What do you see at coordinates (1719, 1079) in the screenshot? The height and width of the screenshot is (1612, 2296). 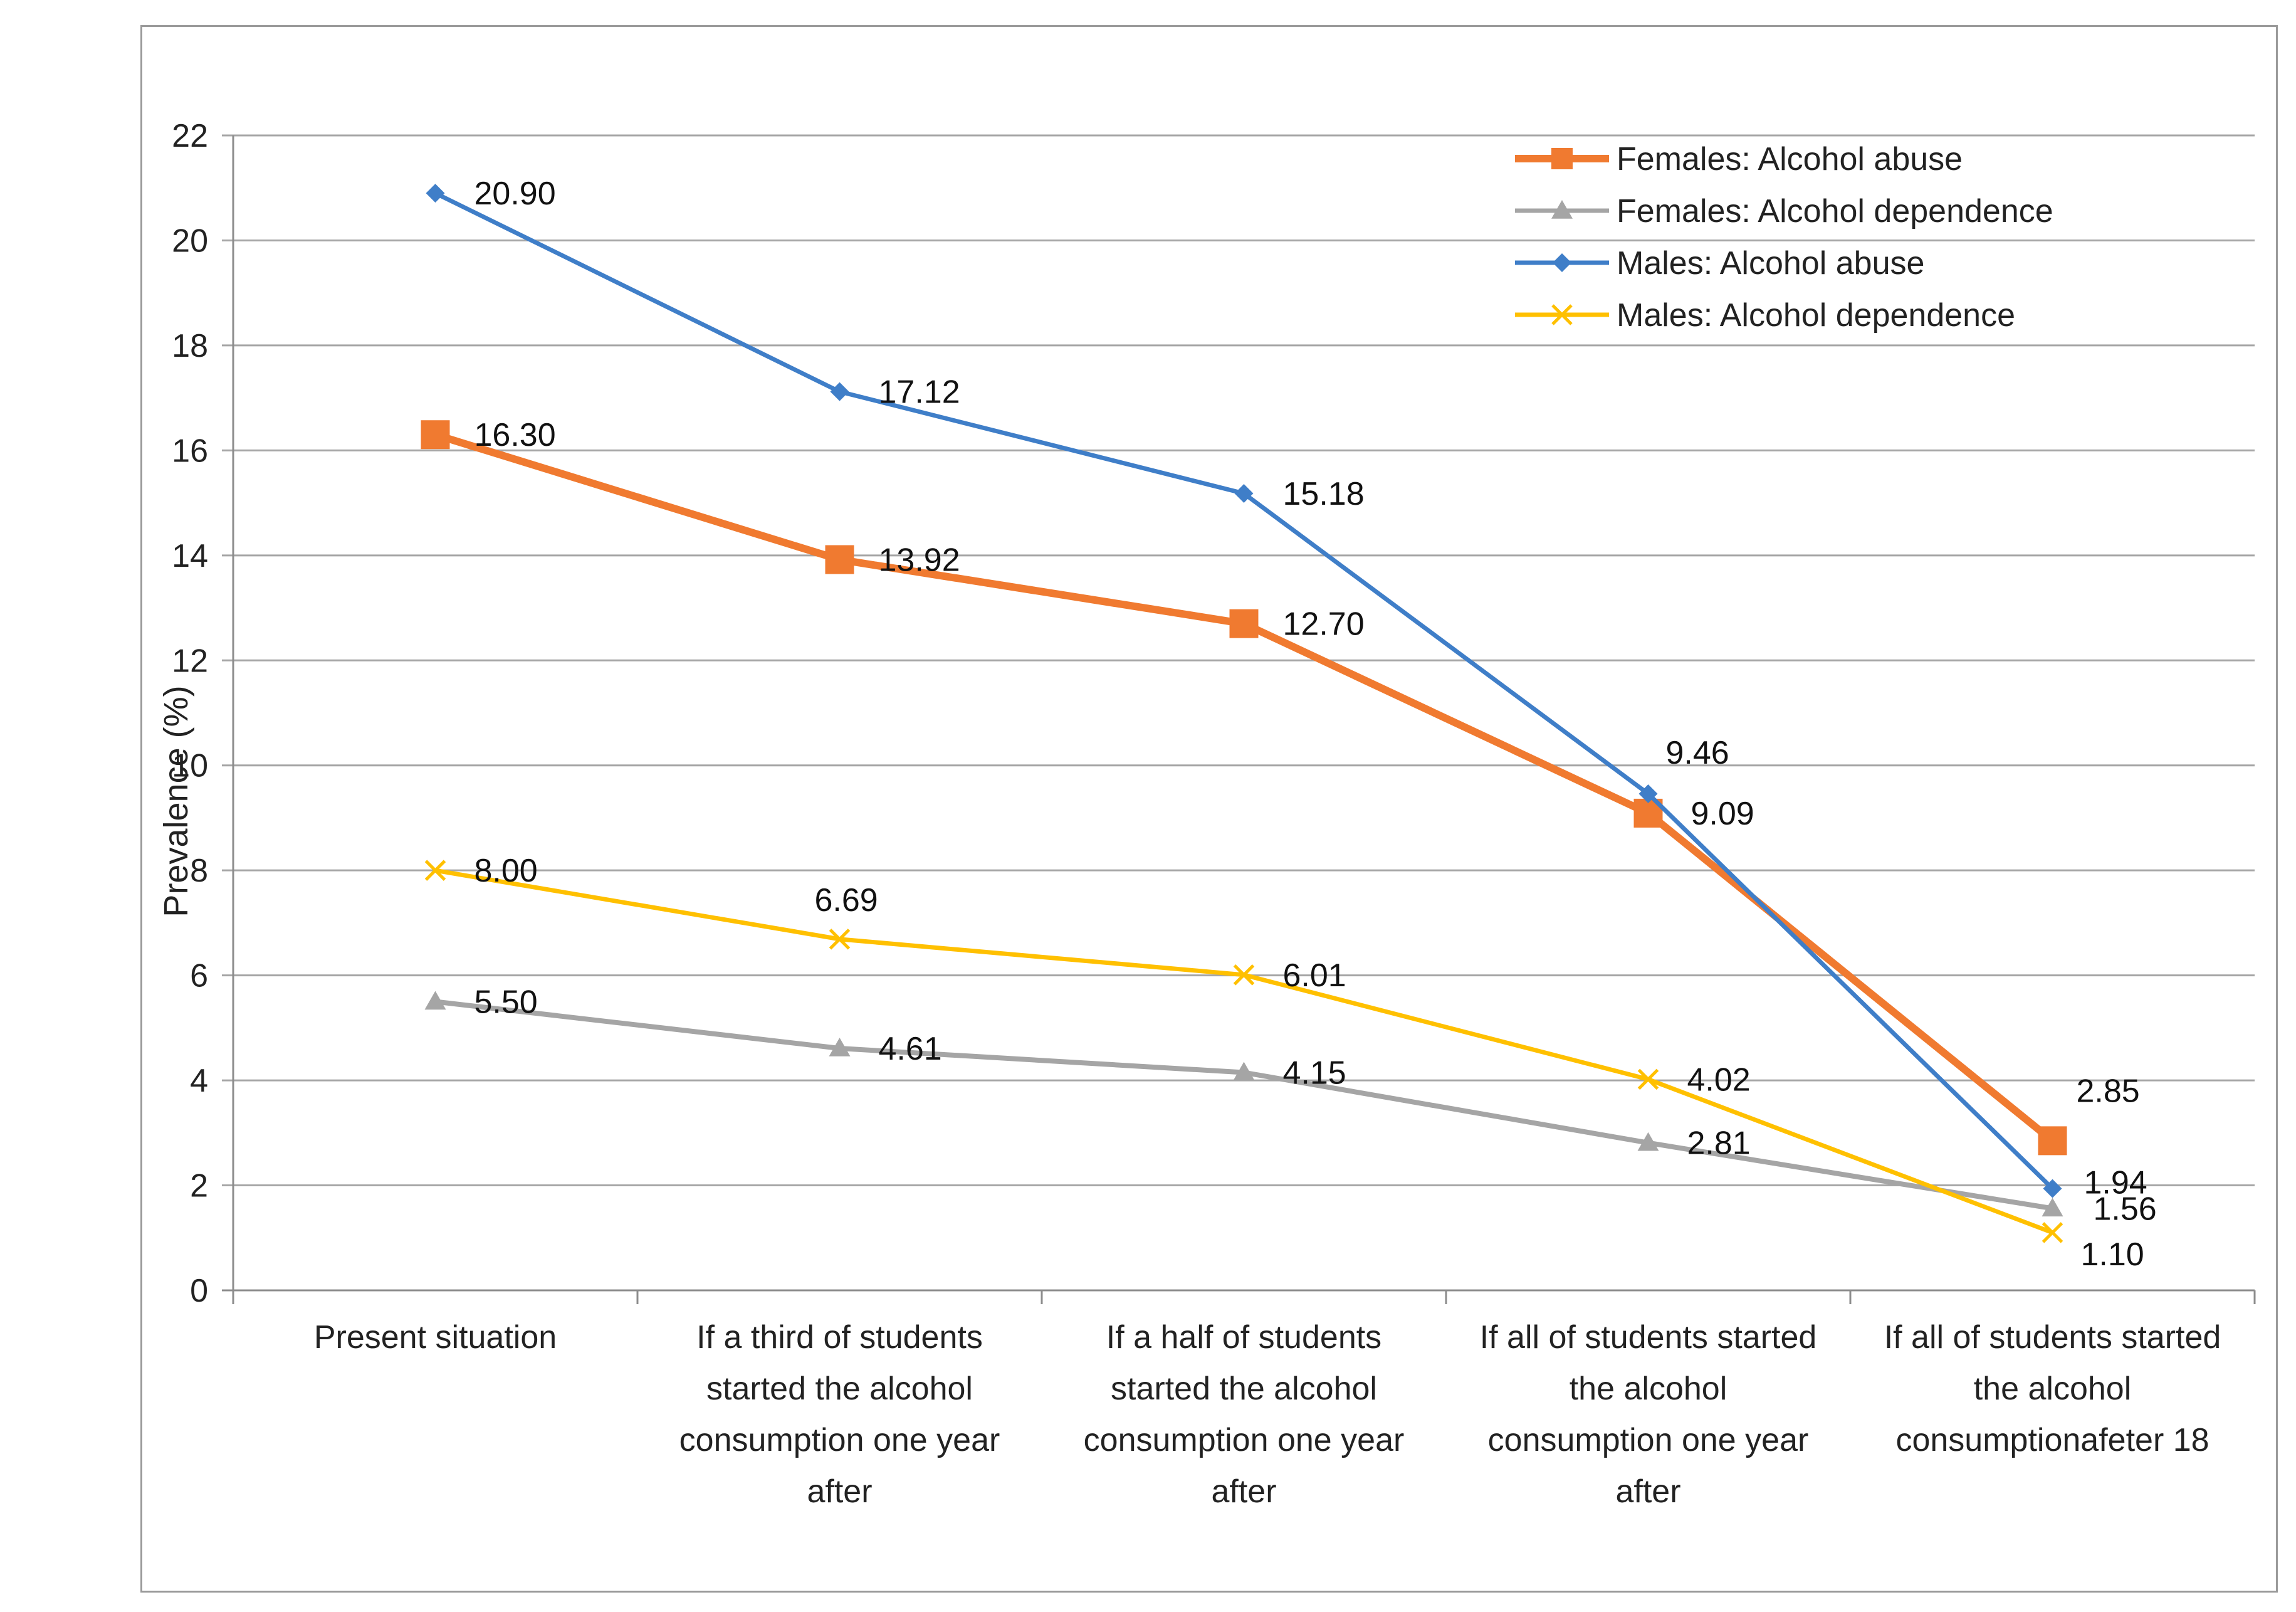 I see `data-label: 4.02` at bounding box center [1719, 1079].